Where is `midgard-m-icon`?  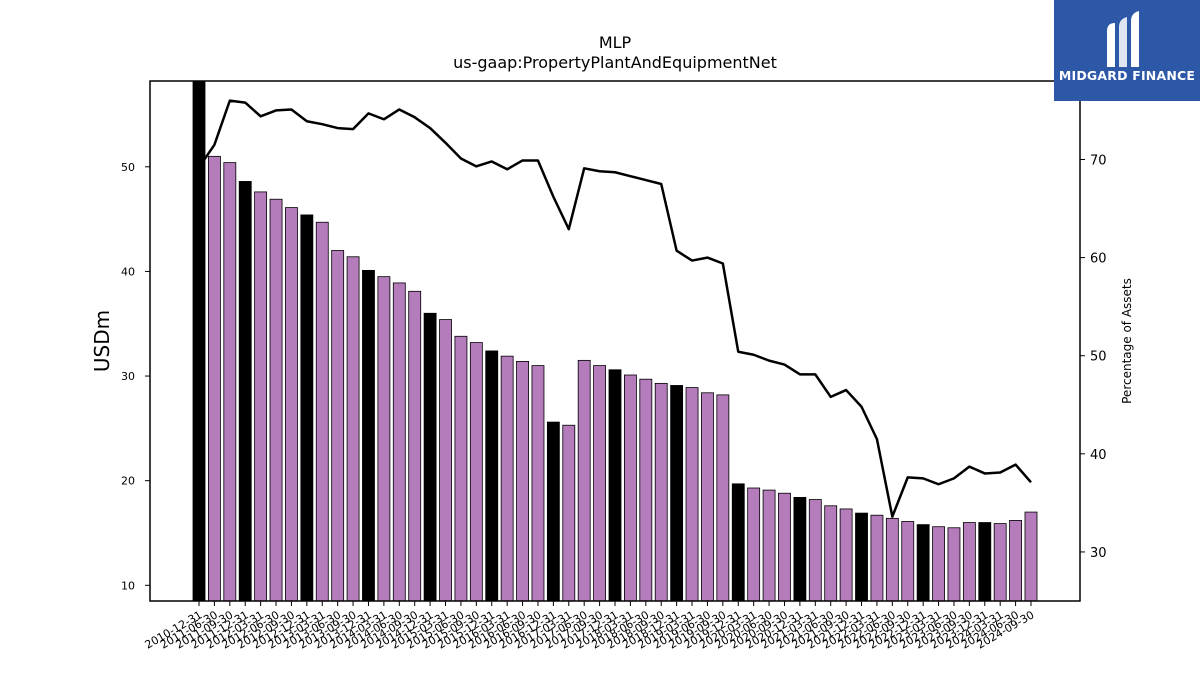
midgard-m-icon is located at coordinates (1123, 39).